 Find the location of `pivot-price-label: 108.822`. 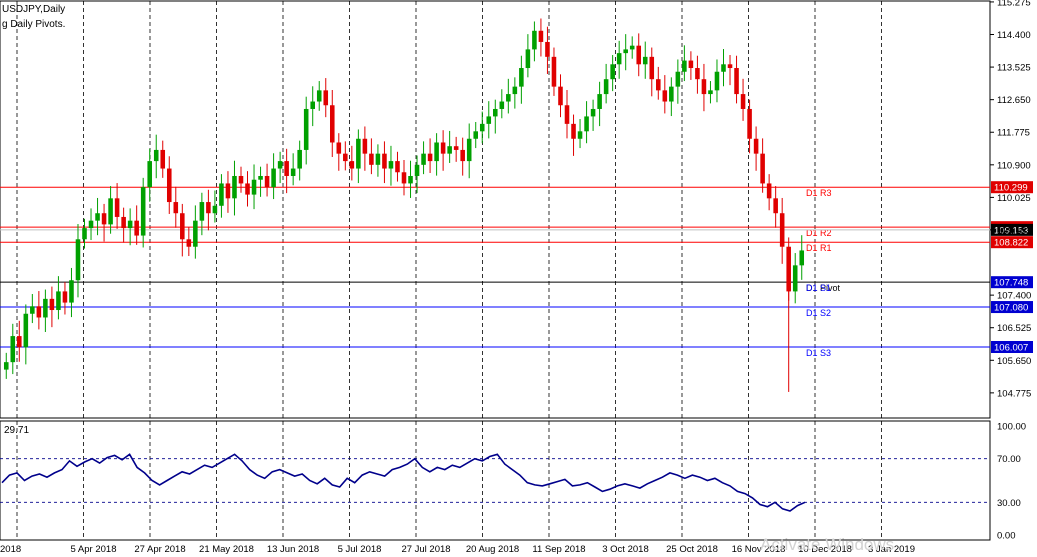

pivot-price-label: 108.822 is located at coordinates (1011, 243).